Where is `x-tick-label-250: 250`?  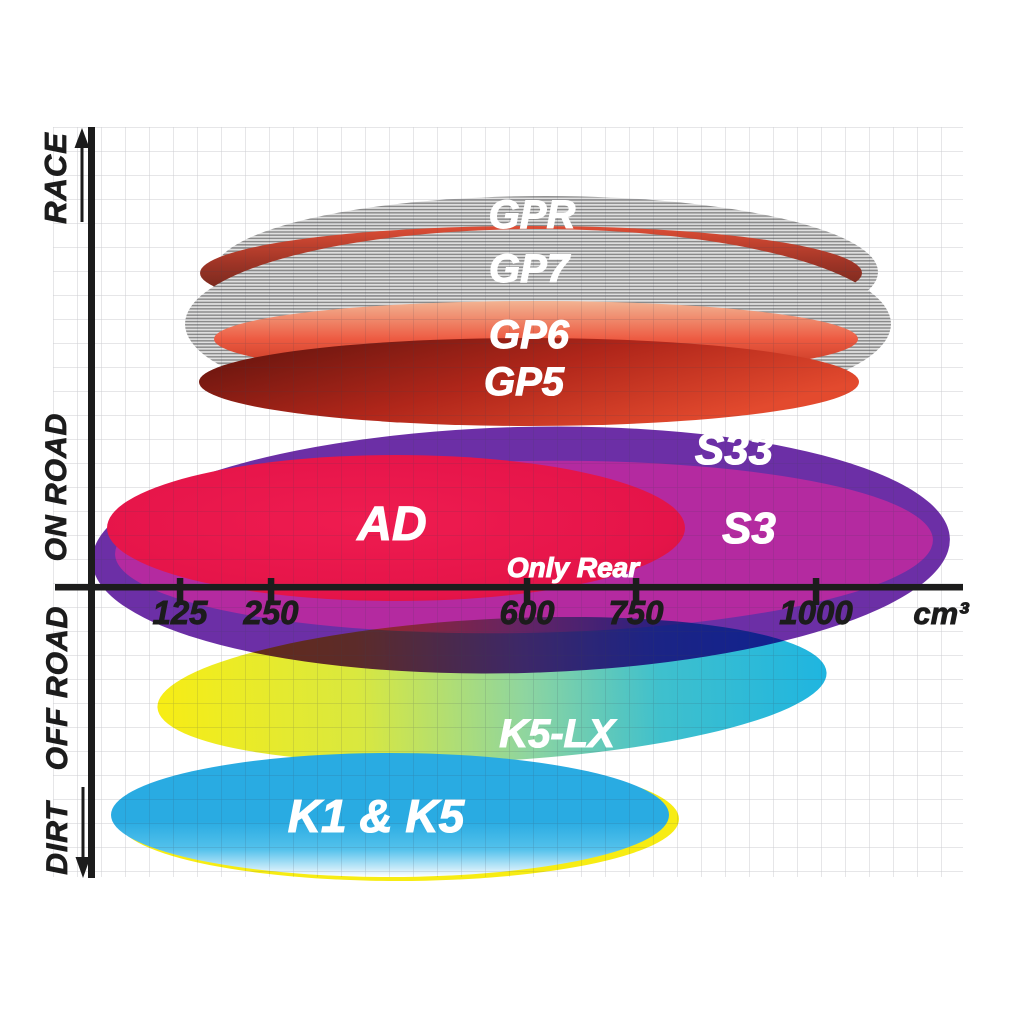
x-tick-label-250: 250 is located at coordinates (270, 612).